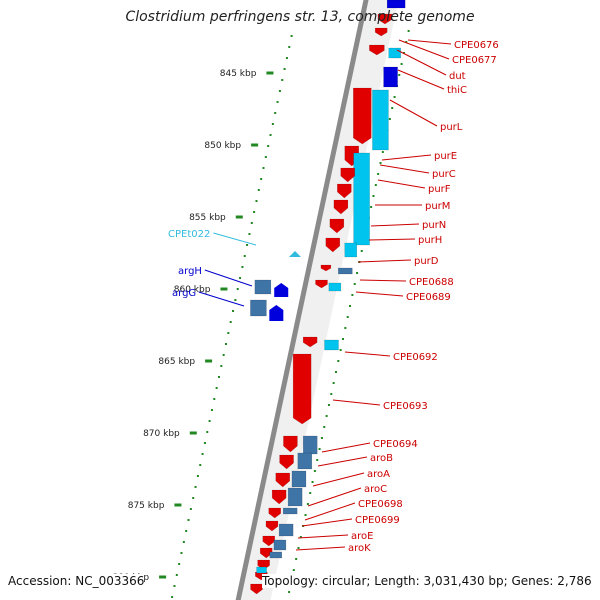 The image size is (600, 600). Describe the element at coordinates (444, 174) in the screenshot. I see `gene-label: purC` at that location.